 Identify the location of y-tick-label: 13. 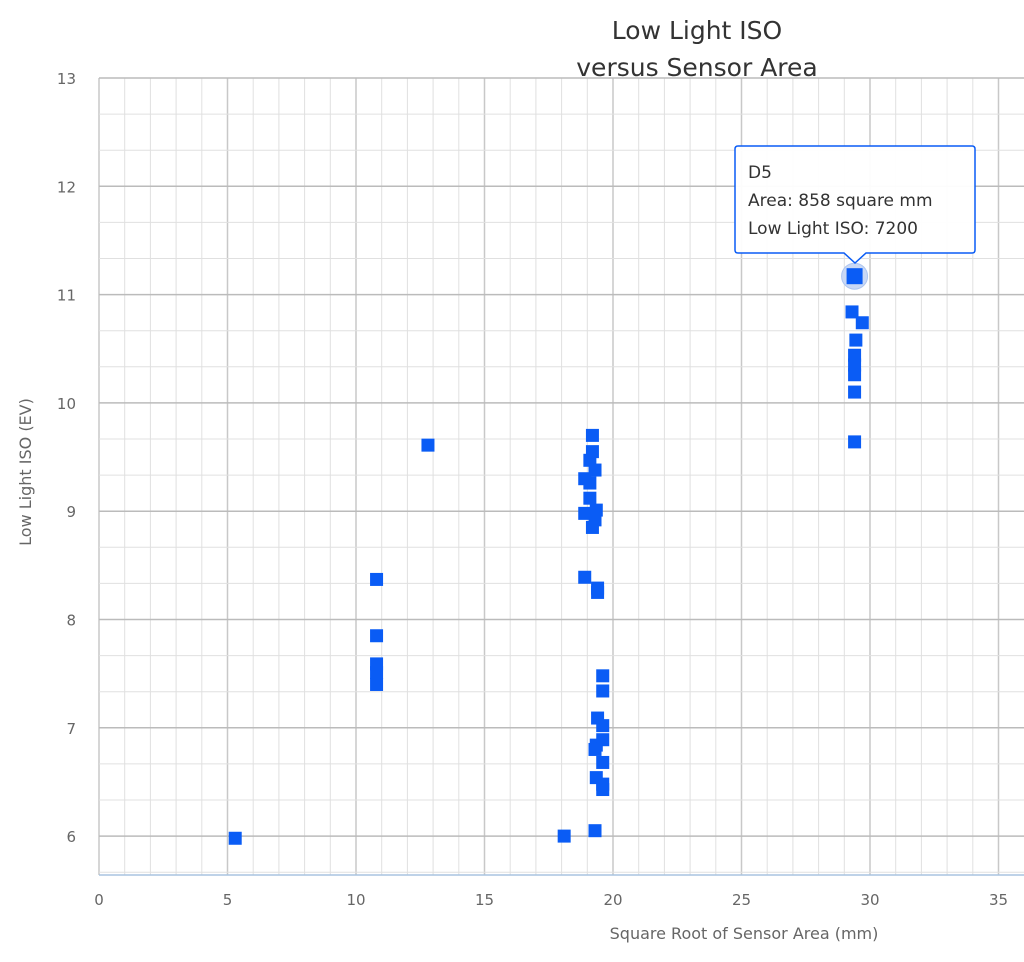
(66, 79).